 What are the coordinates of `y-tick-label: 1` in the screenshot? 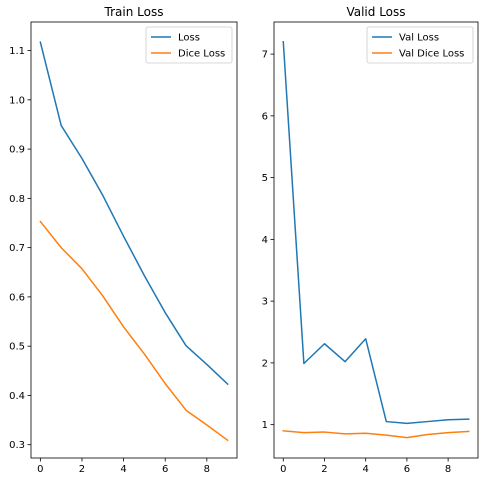 It's located at (265, 425).